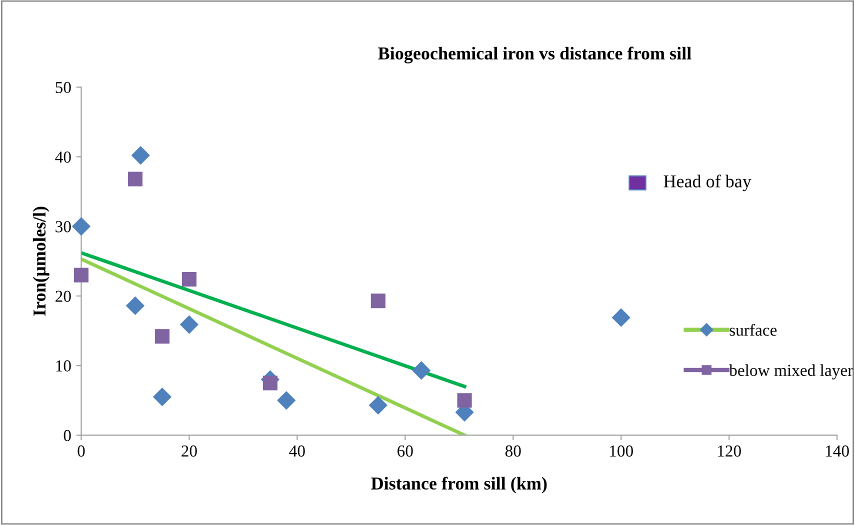  Describe the element at coordinates (791, 372) in the screenshot. I see `legend-label: below mixed layer` at that location.